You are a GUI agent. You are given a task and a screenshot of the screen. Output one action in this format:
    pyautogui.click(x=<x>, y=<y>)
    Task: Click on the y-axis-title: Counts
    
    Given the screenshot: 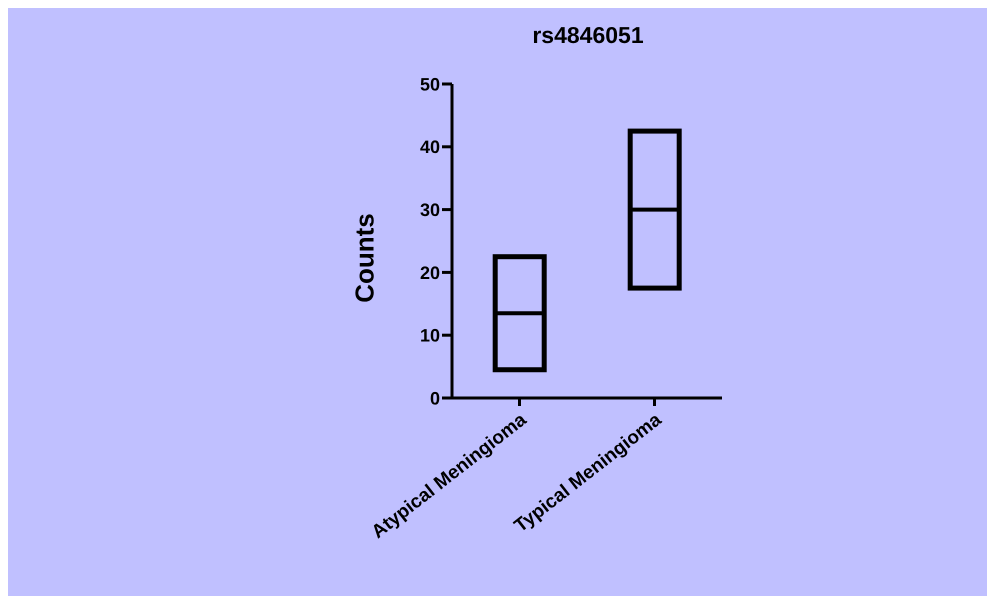 What is the action you would take?
    pyautogui.click(x=365, y=258)
    